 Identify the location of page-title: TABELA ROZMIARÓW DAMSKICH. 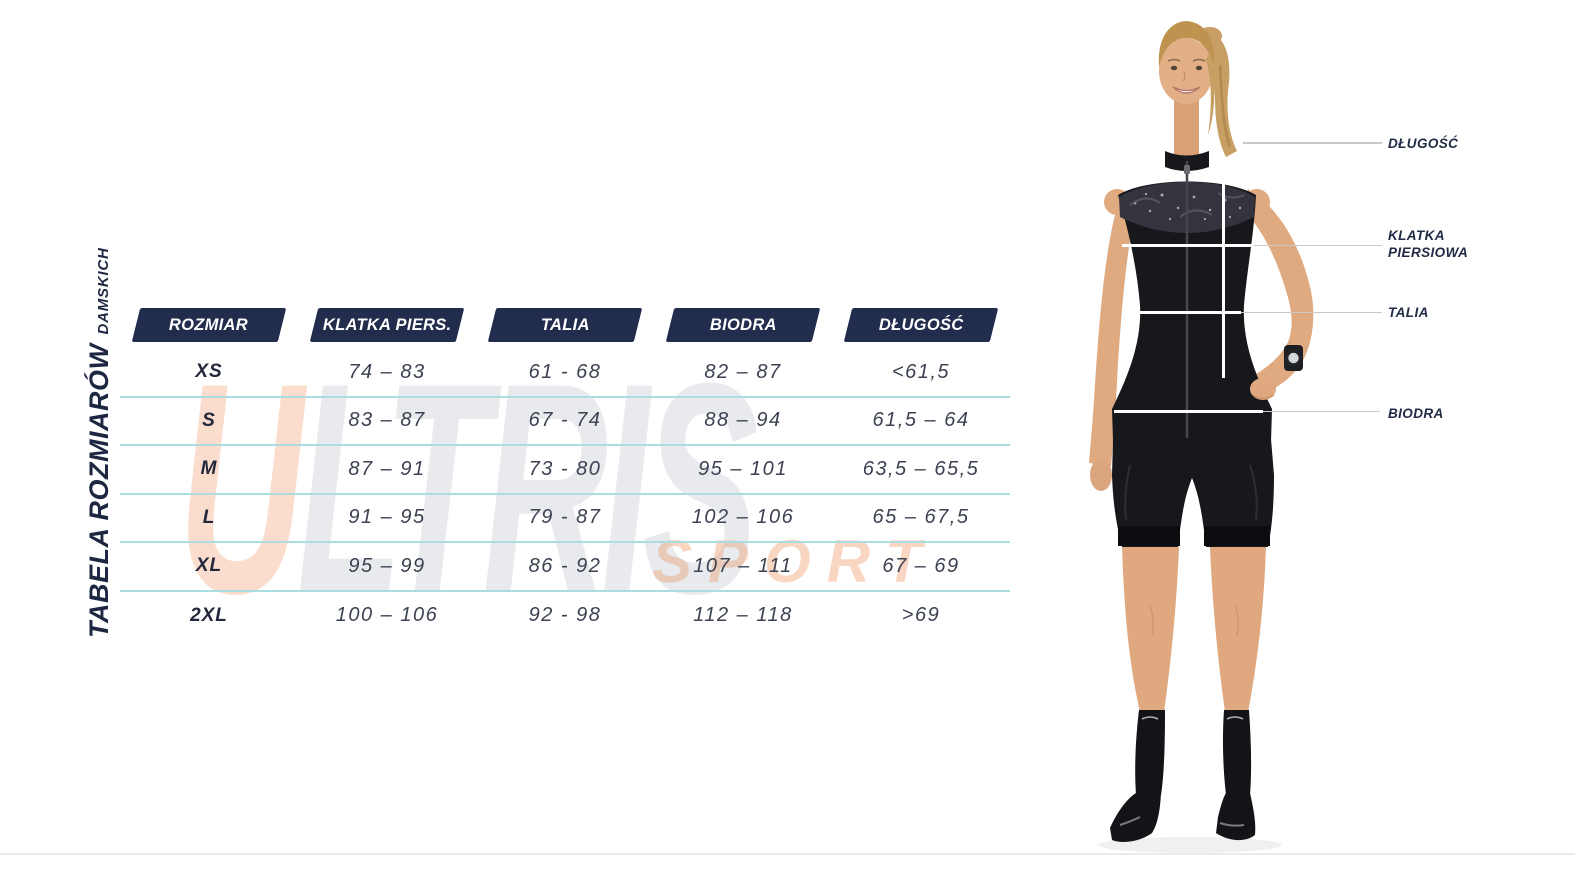
(99, 442).